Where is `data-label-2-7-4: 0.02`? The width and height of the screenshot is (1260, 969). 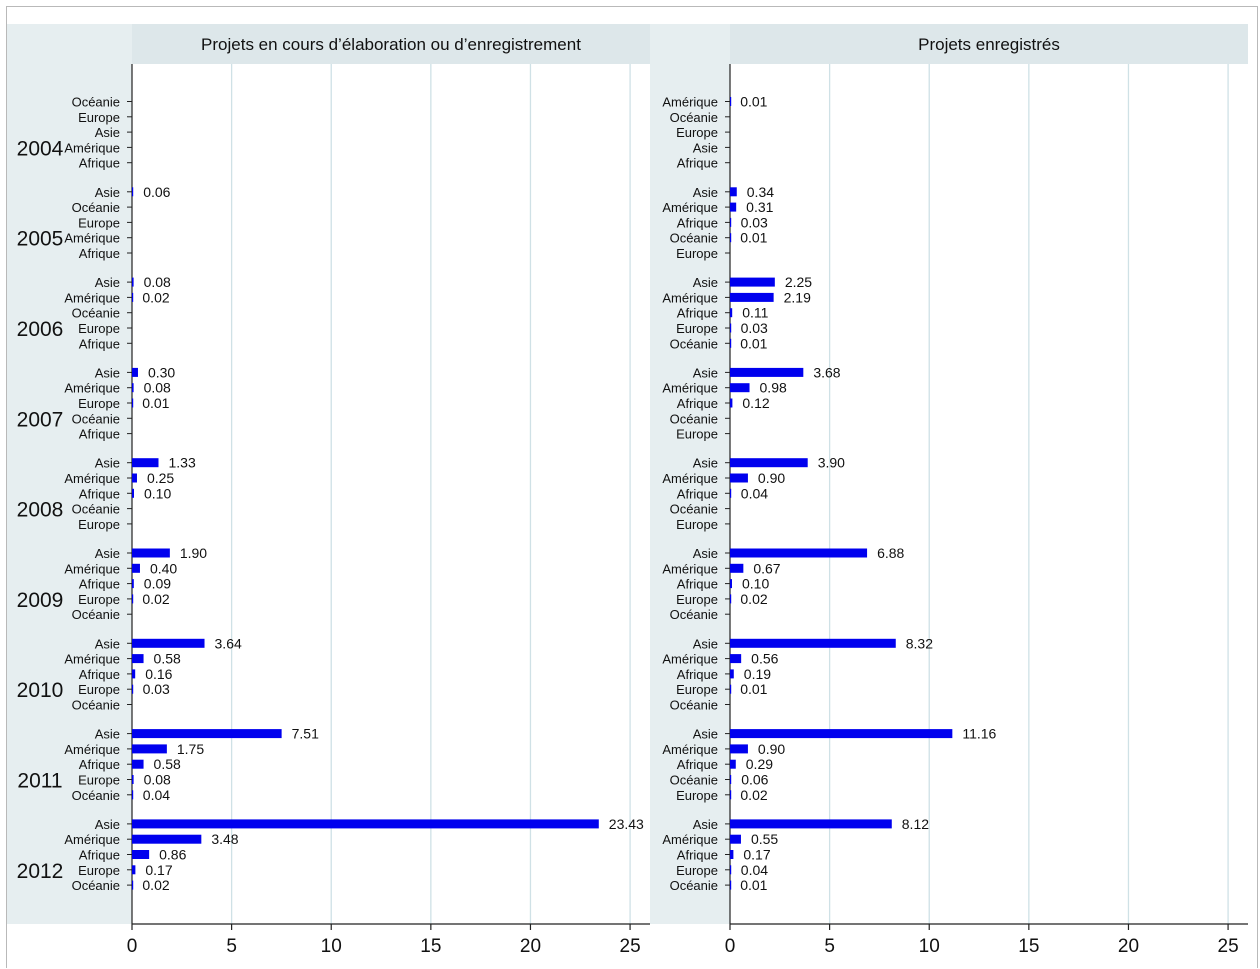
data-label-2-7-4: 0.02 is located at coordinates (753, 795).